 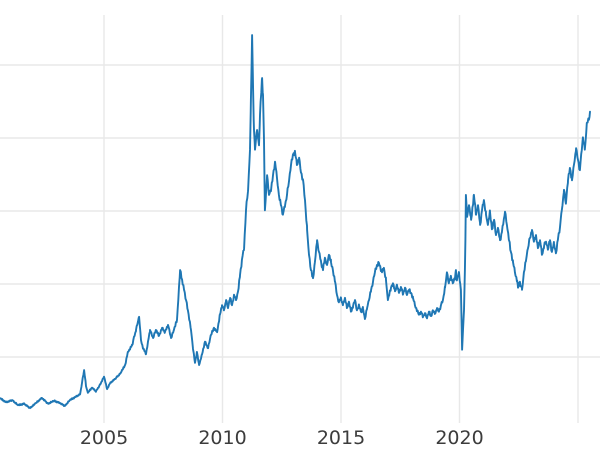 What do you see at coordinates (222, 438) in the screenshot?
I see `x-tick-label-2010: 2010` at bounding box center [222, 438].